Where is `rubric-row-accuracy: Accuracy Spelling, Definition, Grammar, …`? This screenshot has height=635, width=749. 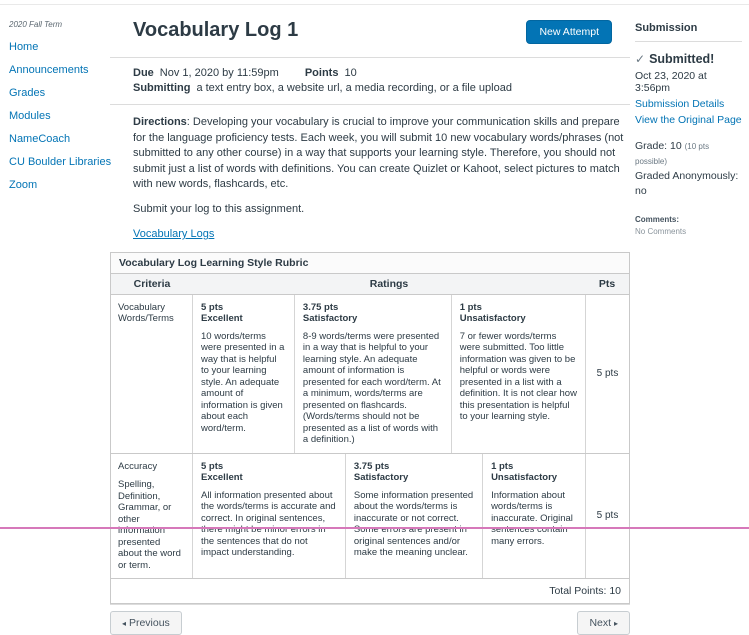
rubric-row-accuracy: Accuracy Spelling, Definition, Grammar, … is located at coordinates (370, 516).